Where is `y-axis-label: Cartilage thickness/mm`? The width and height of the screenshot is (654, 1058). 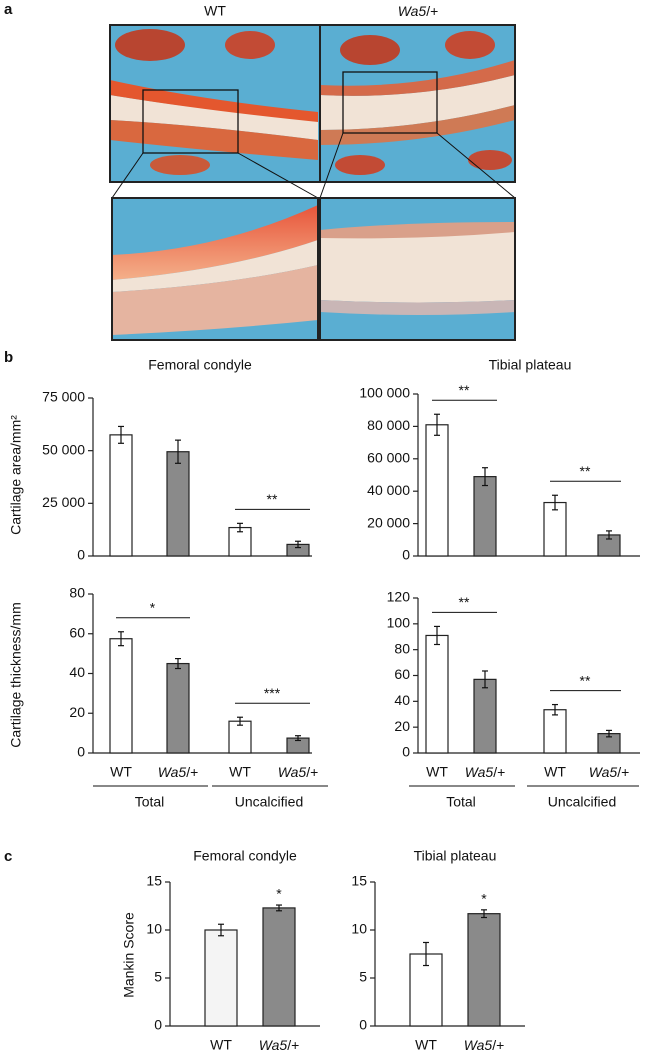
y-axis-label: Cartilage thickness/mm is located at coordinates (16, 675).